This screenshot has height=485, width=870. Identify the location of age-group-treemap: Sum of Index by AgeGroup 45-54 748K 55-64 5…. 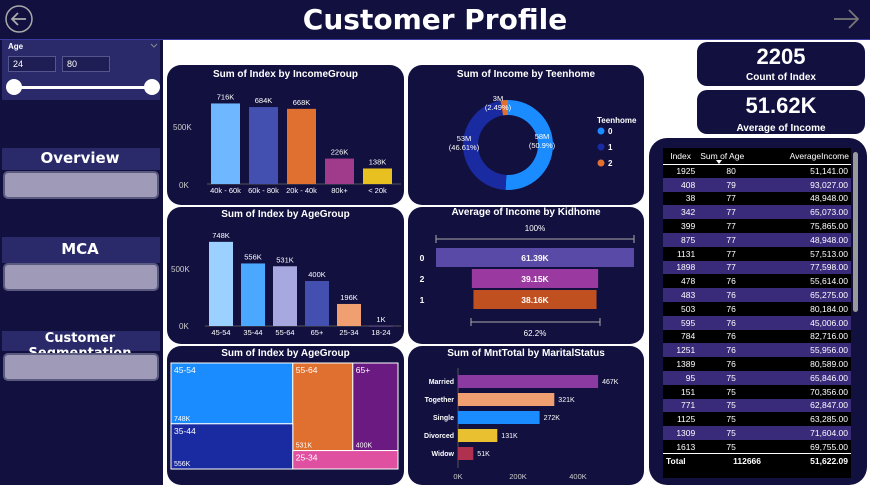
(285, 415).